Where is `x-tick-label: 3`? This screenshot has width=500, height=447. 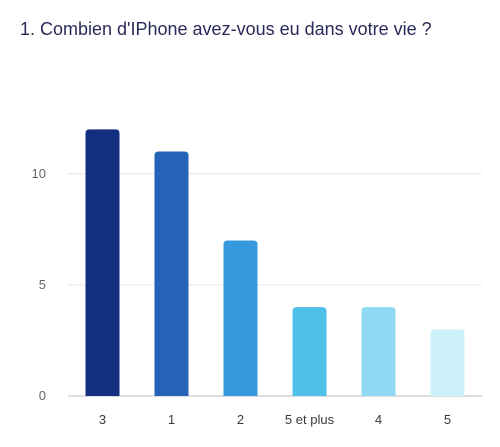
x-tick-label: 3 is located at coordinates (102, 419).